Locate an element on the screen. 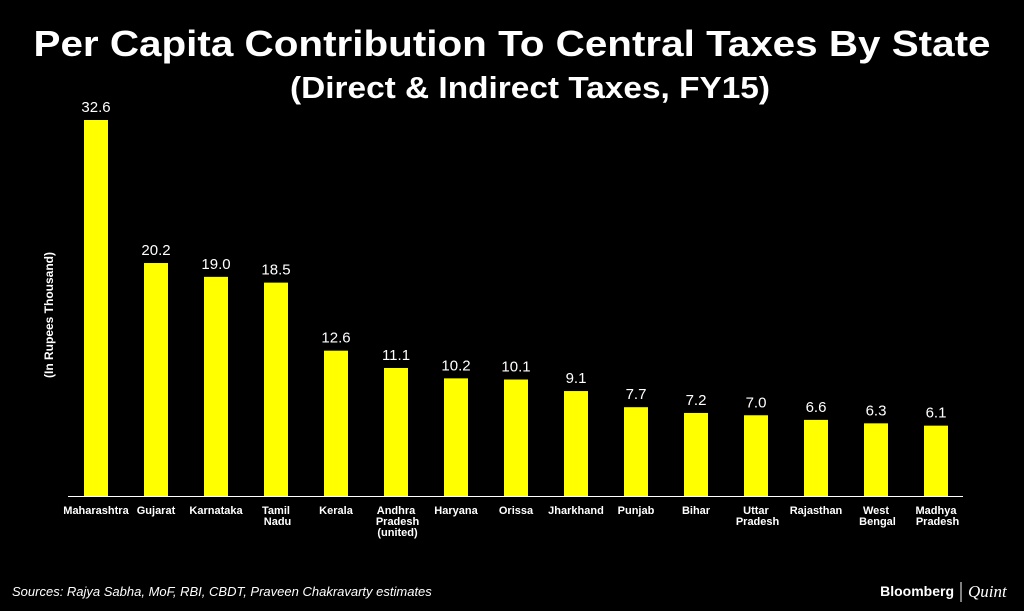  value-label: 10.1 is located at coordinates (515, 367).